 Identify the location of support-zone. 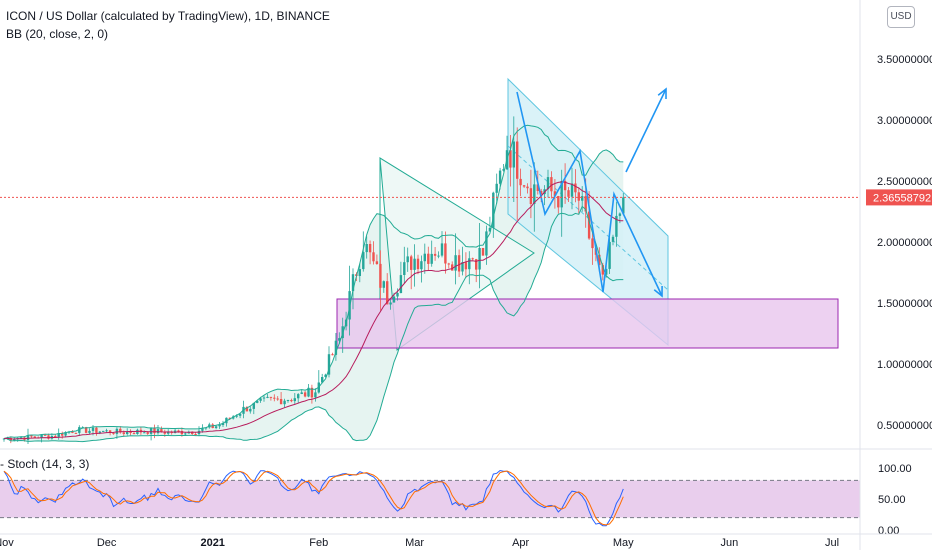
(587, 323).